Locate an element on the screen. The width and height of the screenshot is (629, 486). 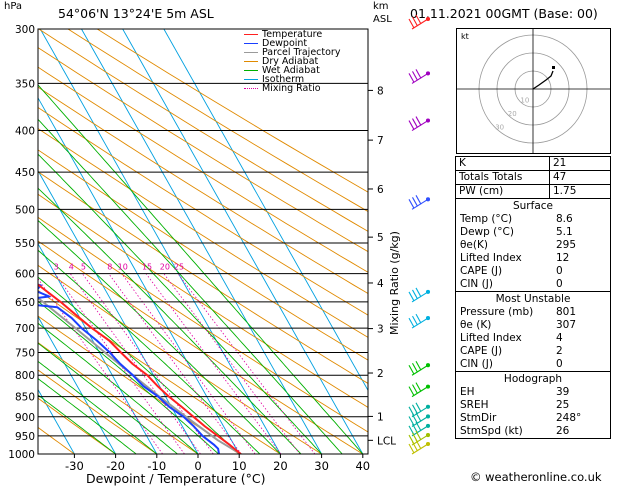
legend-item: Isotherm is located at coordinates (292, 79).